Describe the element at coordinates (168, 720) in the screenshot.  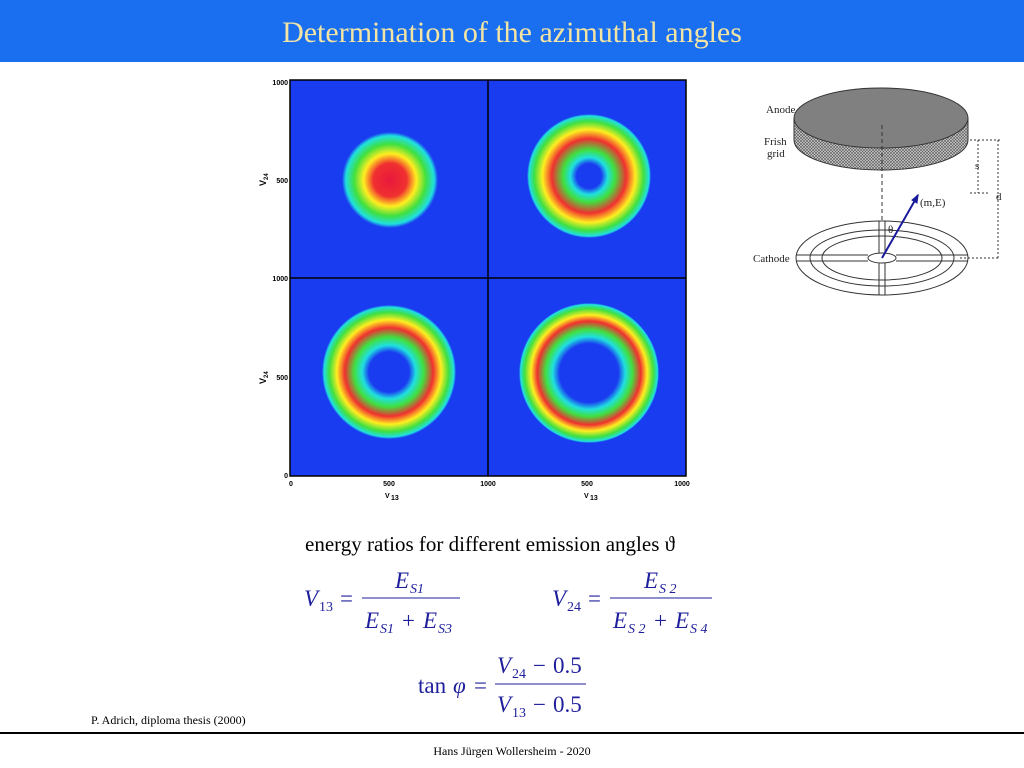
I see `citation: P. Adrich, diploma thesis (2000)` at that location.